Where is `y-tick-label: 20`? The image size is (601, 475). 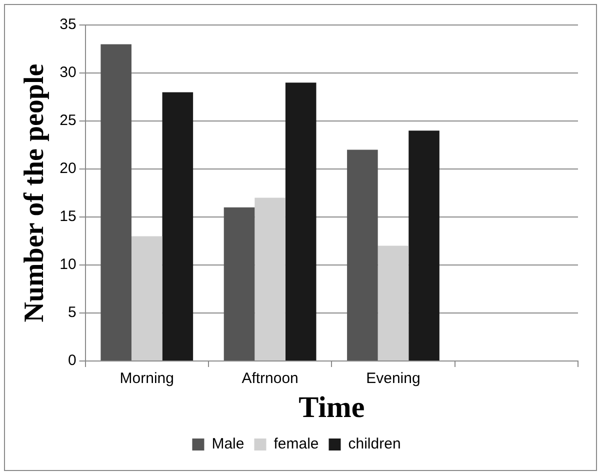
y-tick-label: 20 is located at coordinates (68, 169).